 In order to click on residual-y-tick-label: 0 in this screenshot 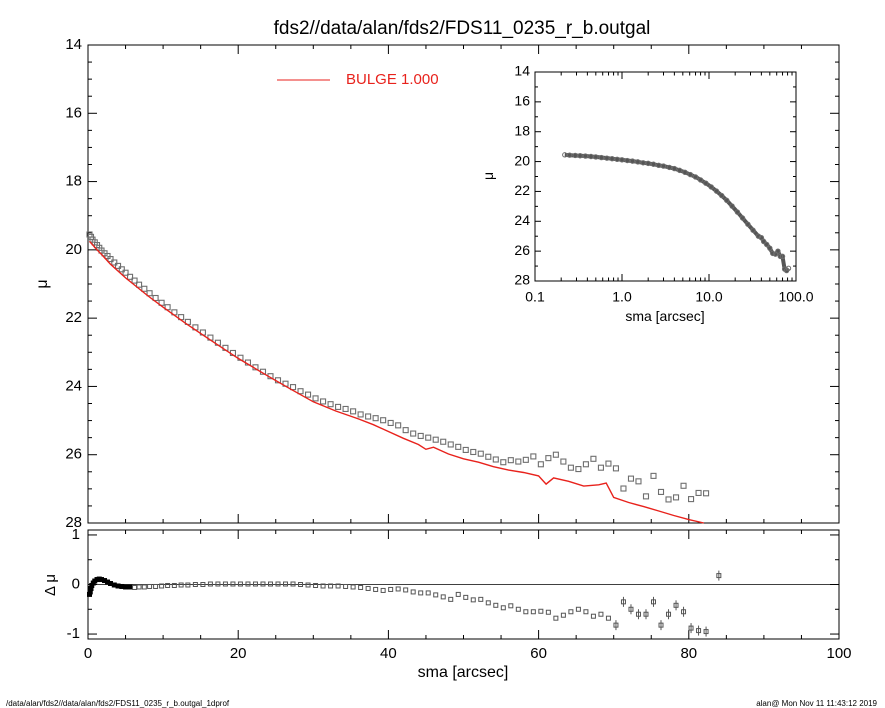, I will do `click(76, 583)`.